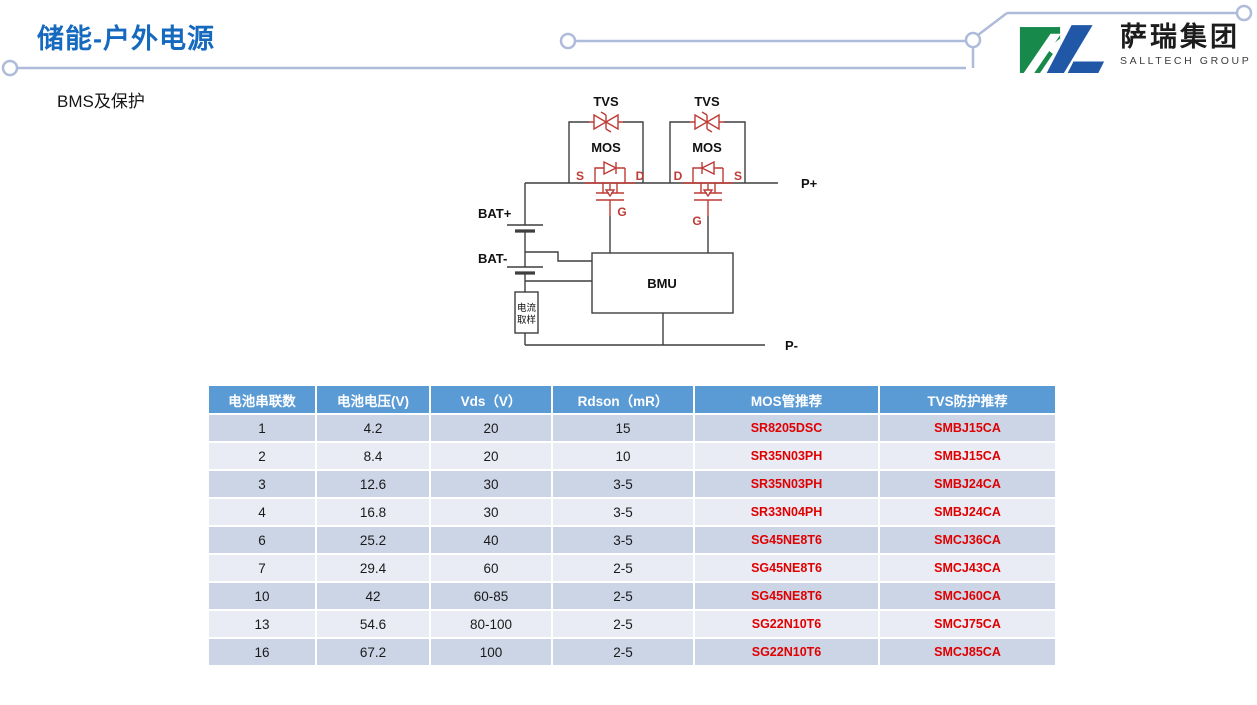 The width and height of the screenshot is (1257, 705). Describe the element at coordinates (623, 399) in the screenshot. I see `column-header: Rdson（mR）` at that location.